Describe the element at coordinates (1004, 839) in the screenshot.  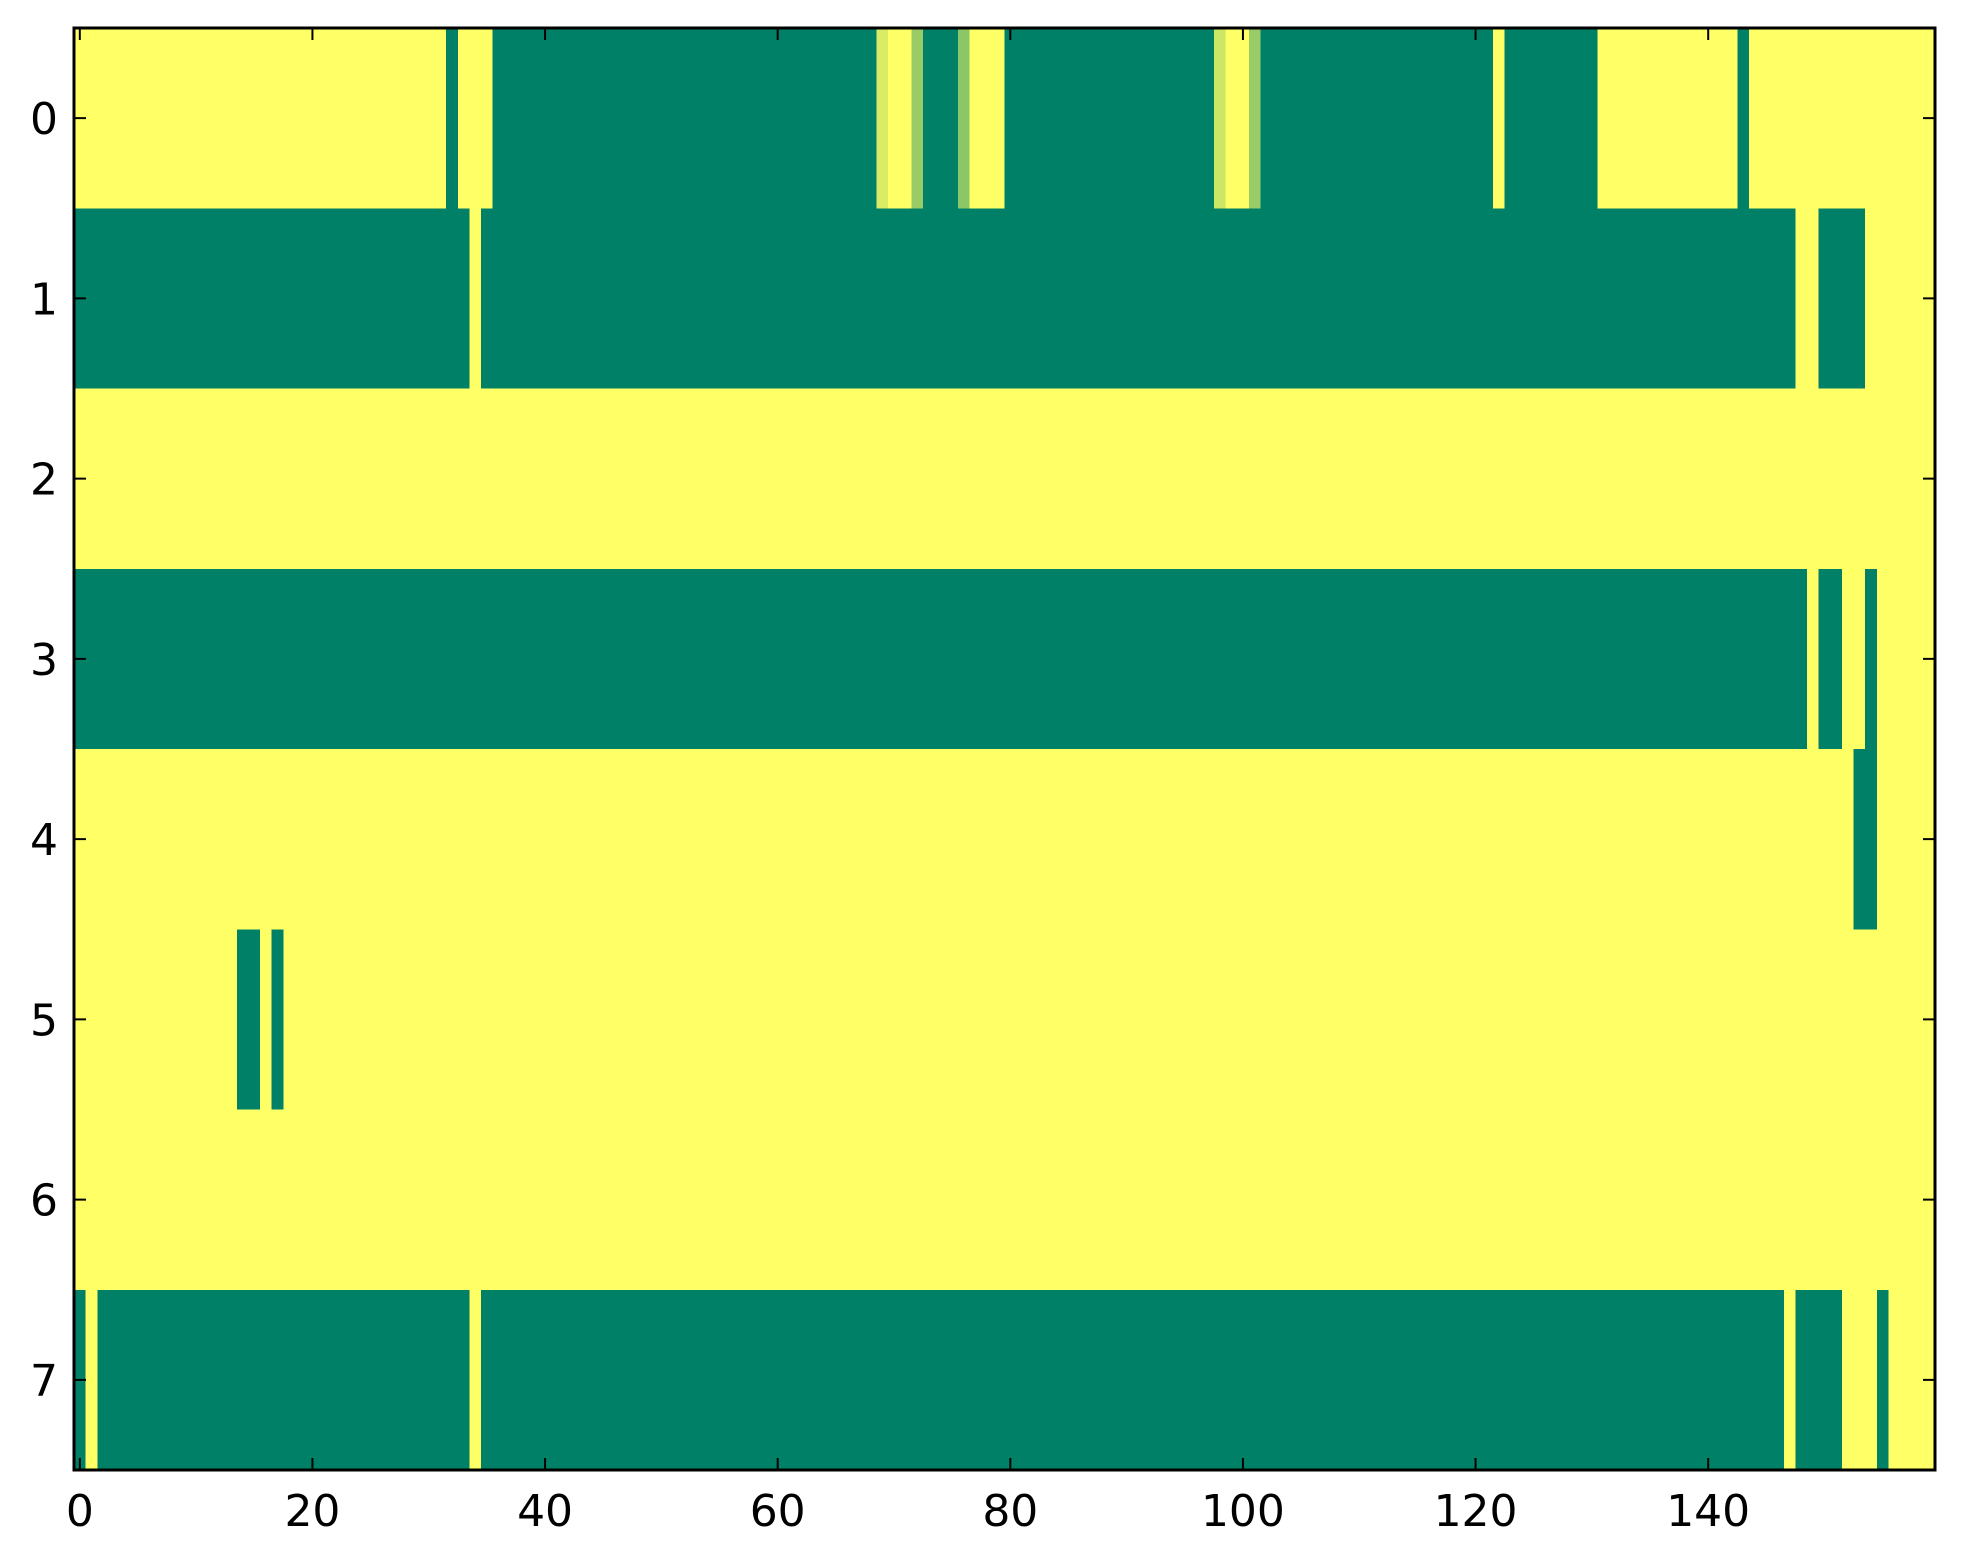
I see `heatmap-row-4-background` at that location.